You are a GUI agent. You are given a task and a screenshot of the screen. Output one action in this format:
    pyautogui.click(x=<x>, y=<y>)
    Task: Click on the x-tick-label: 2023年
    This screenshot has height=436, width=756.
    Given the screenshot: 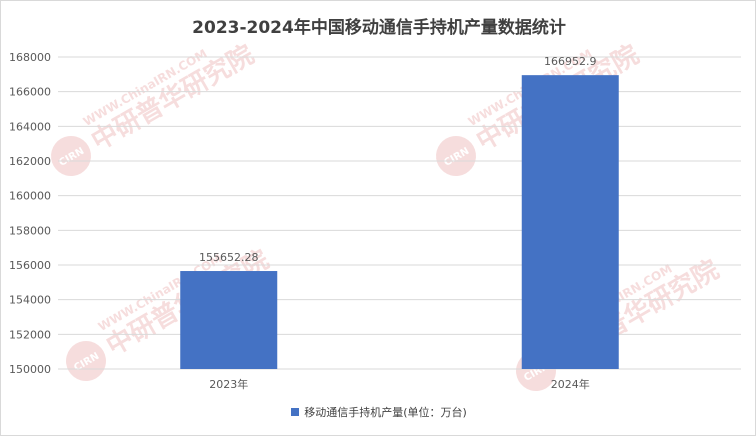 What is the action you would take?
    pyautogui.click(x=228, y=384)
    